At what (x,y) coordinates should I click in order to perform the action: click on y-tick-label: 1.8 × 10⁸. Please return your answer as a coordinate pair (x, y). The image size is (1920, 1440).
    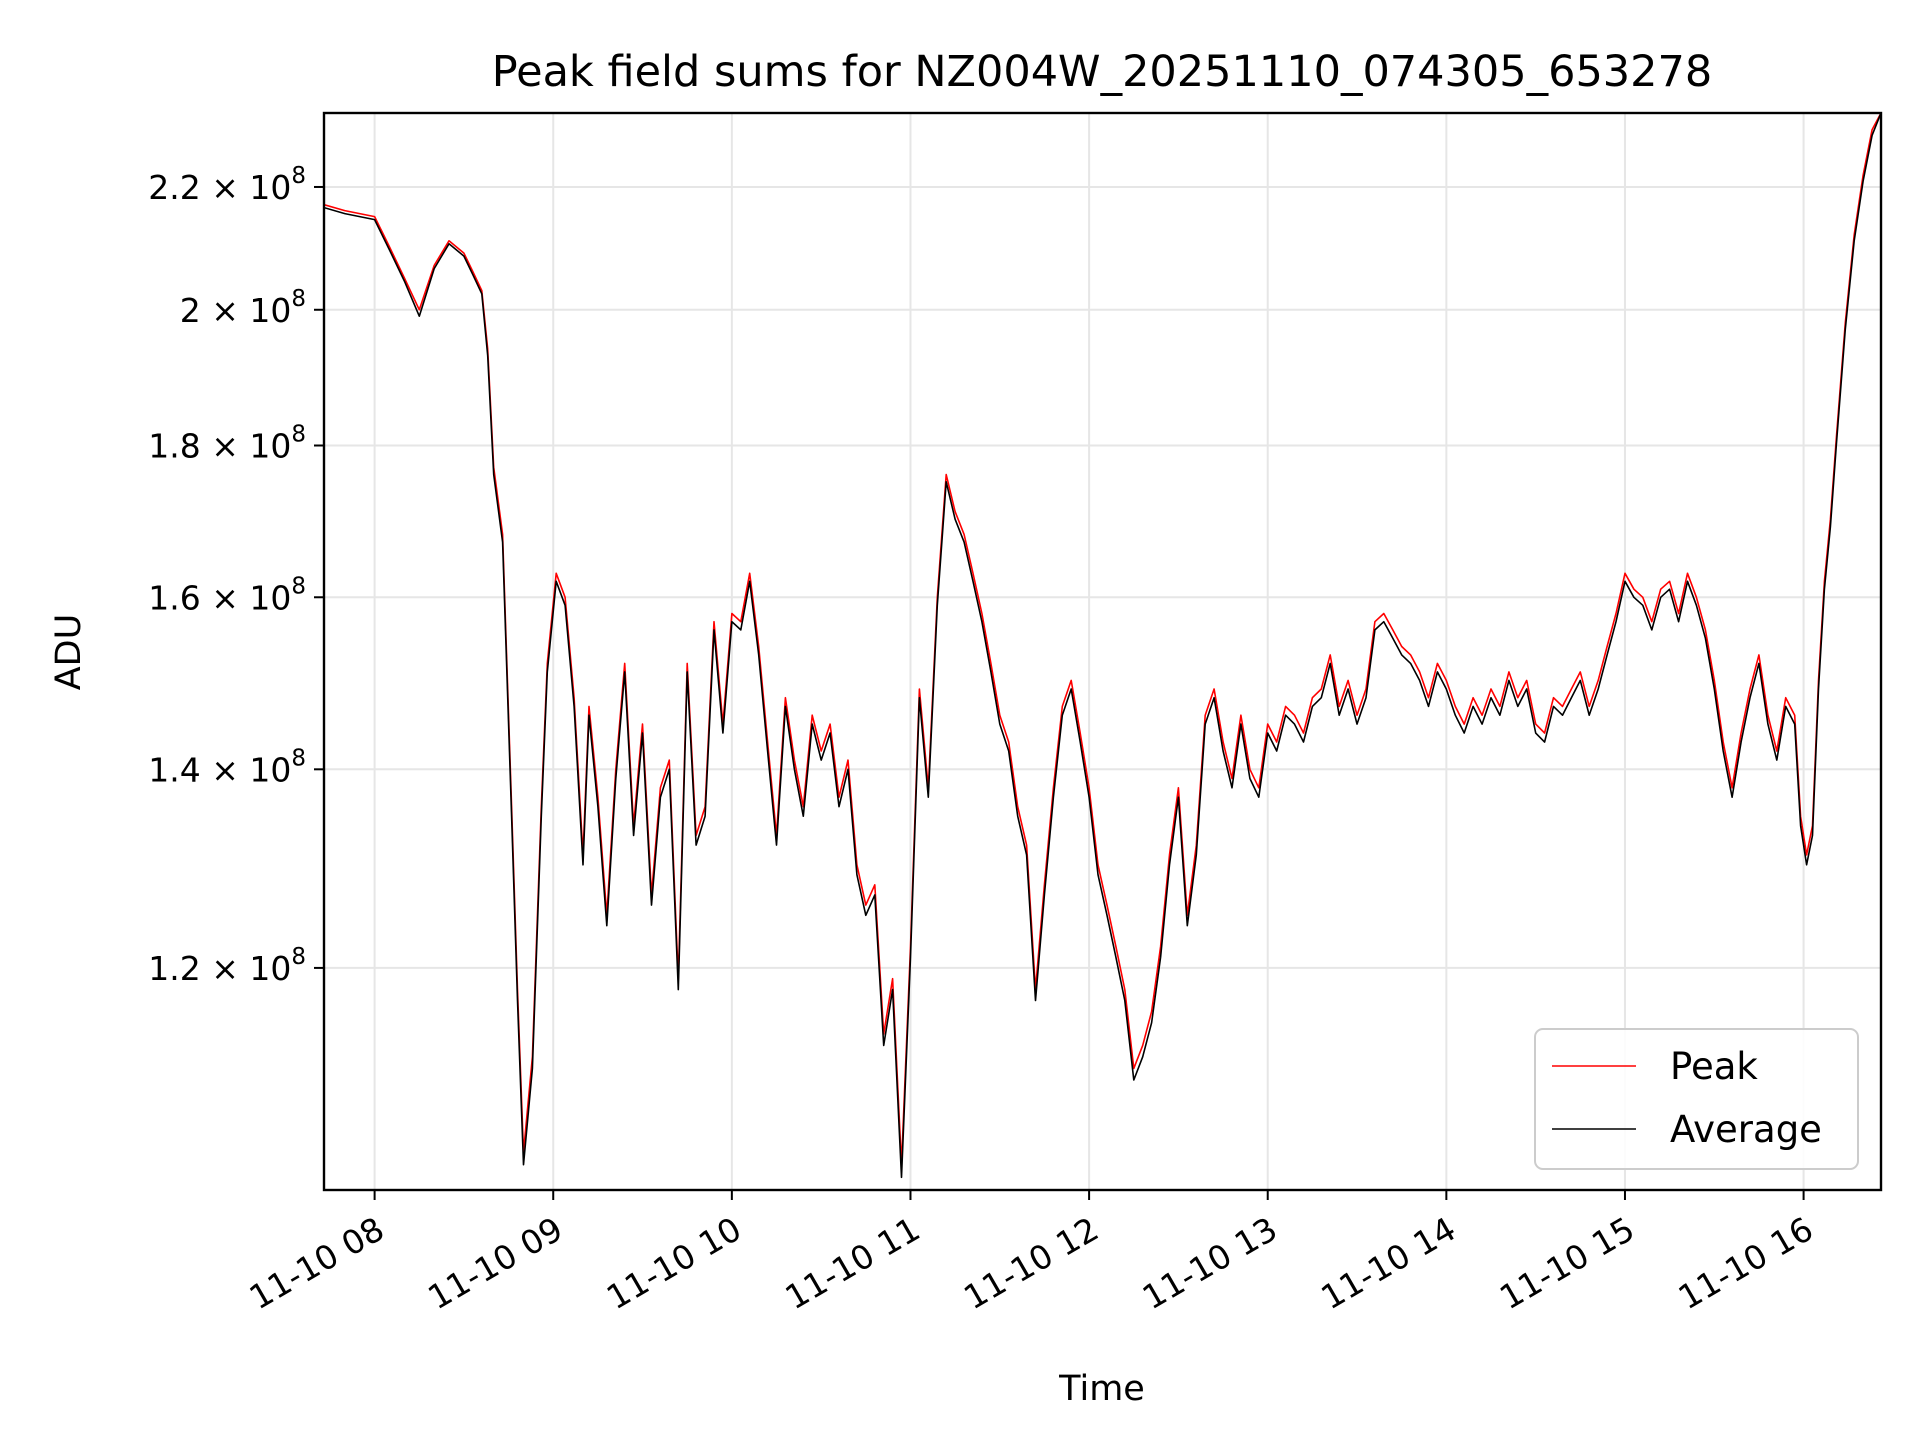
    Looking at the image, I should click on (227, 444).